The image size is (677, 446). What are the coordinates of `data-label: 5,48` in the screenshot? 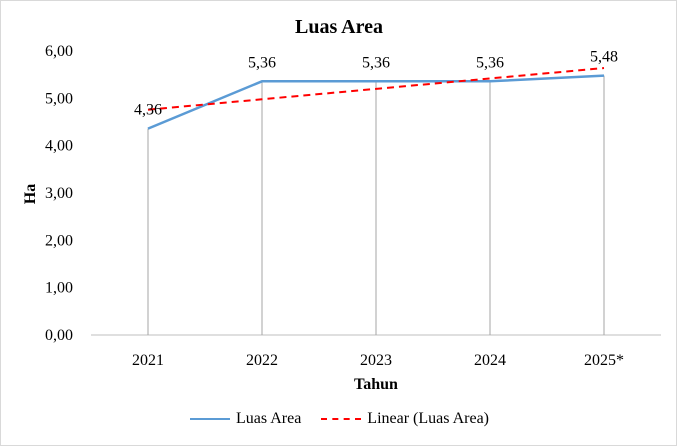 It's located at (604, 57).